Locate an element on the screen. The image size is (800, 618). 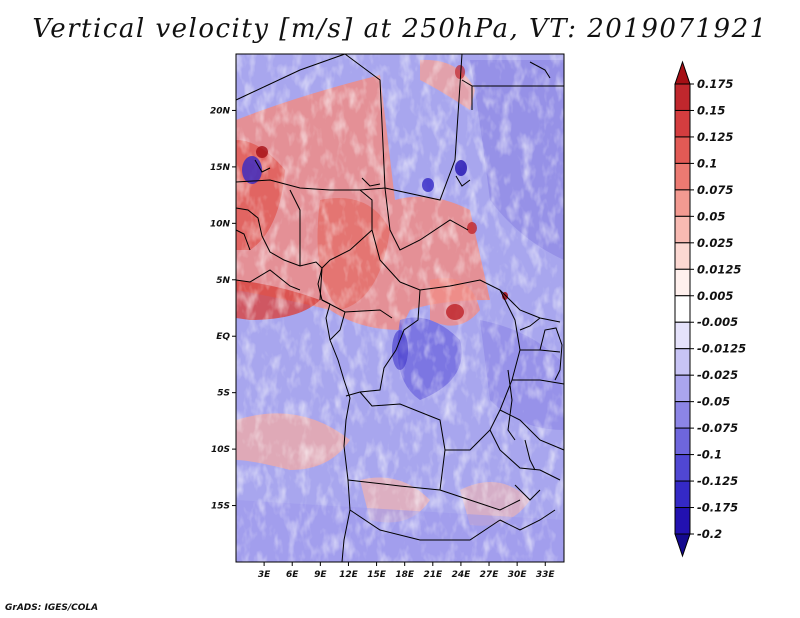
legend-label: -0.005 is located at coordinates (717, 322).